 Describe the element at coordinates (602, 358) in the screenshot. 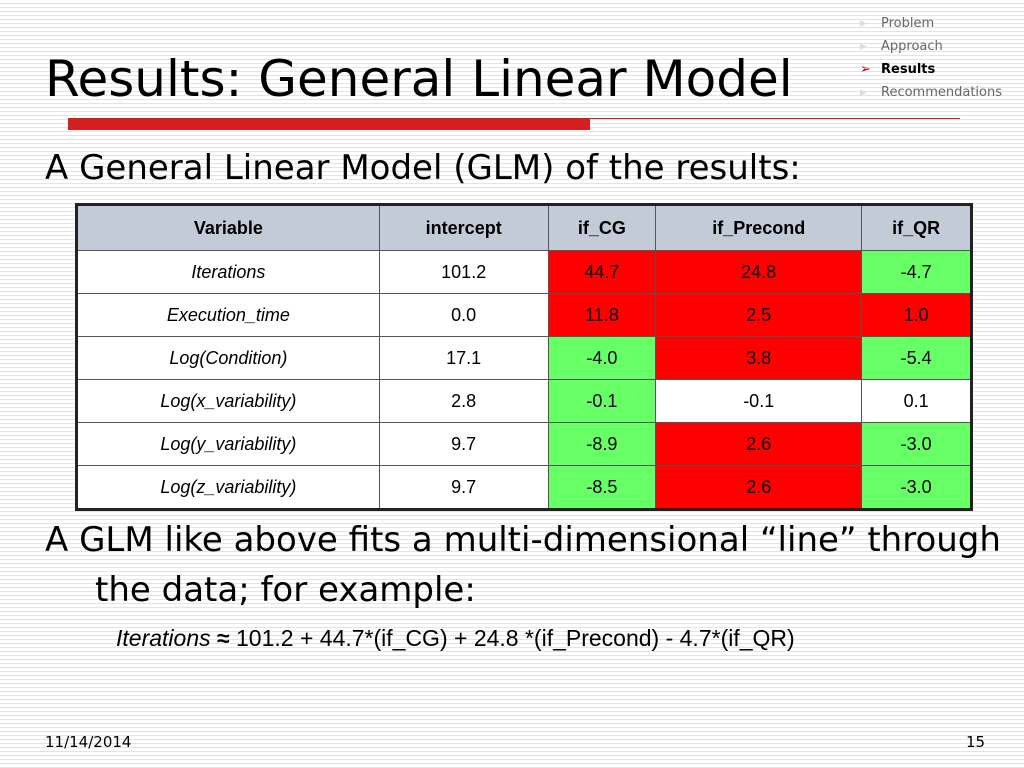

I see `table-cell: -4.0` at that location.